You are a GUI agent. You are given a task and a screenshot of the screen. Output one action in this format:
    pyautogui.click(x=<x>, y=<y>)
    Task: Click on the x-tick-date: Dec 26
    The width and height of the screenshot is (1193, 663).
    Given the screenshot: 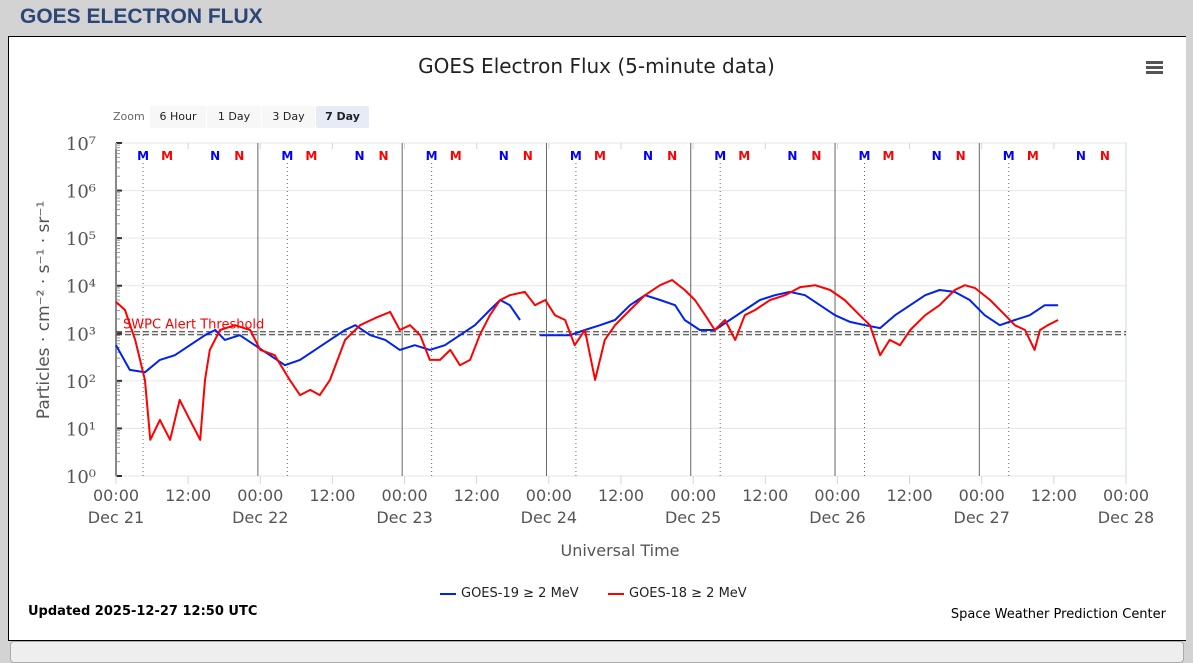 What is the action you would take?
    pyautogui.click(x=837, y=517)
    